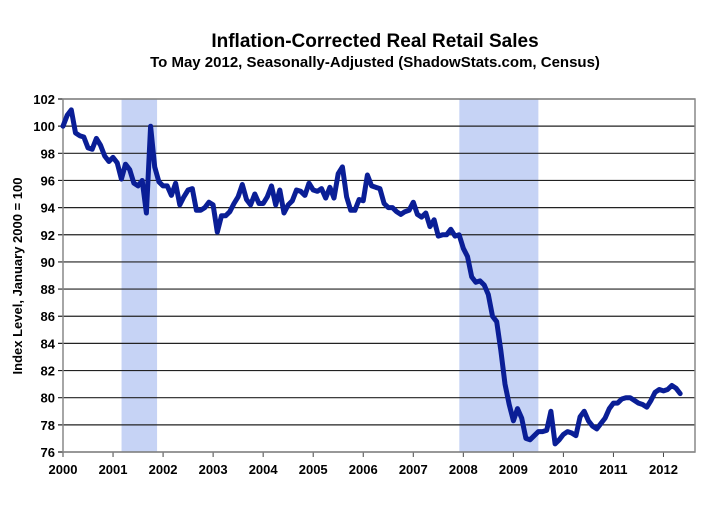 This screenshot has width=721, height=505. I want to click on y-tick-label: 82, so click(48, 371).